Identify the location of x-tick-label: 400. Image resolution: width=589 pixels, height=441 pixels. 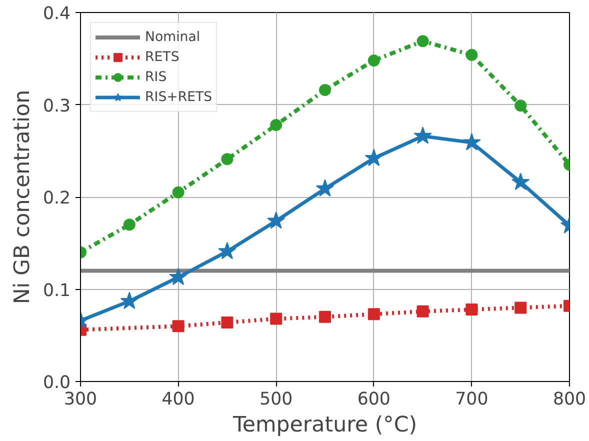
(178, 400).